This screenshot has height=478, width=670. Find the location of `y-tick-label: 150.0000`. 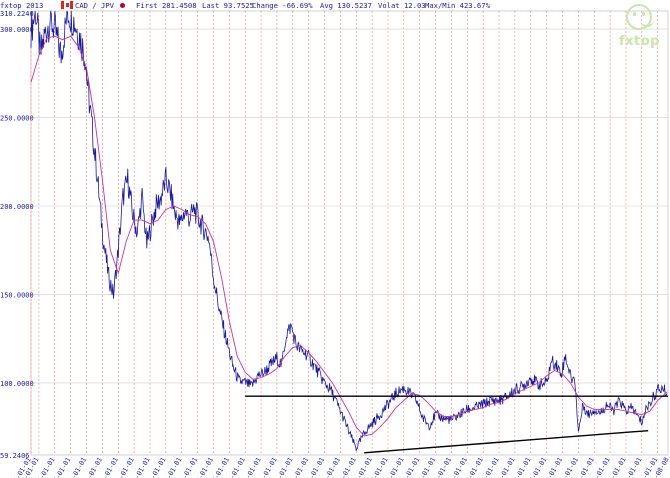

y-tick-label: 150.0000 is located at coordinates (17, 295).